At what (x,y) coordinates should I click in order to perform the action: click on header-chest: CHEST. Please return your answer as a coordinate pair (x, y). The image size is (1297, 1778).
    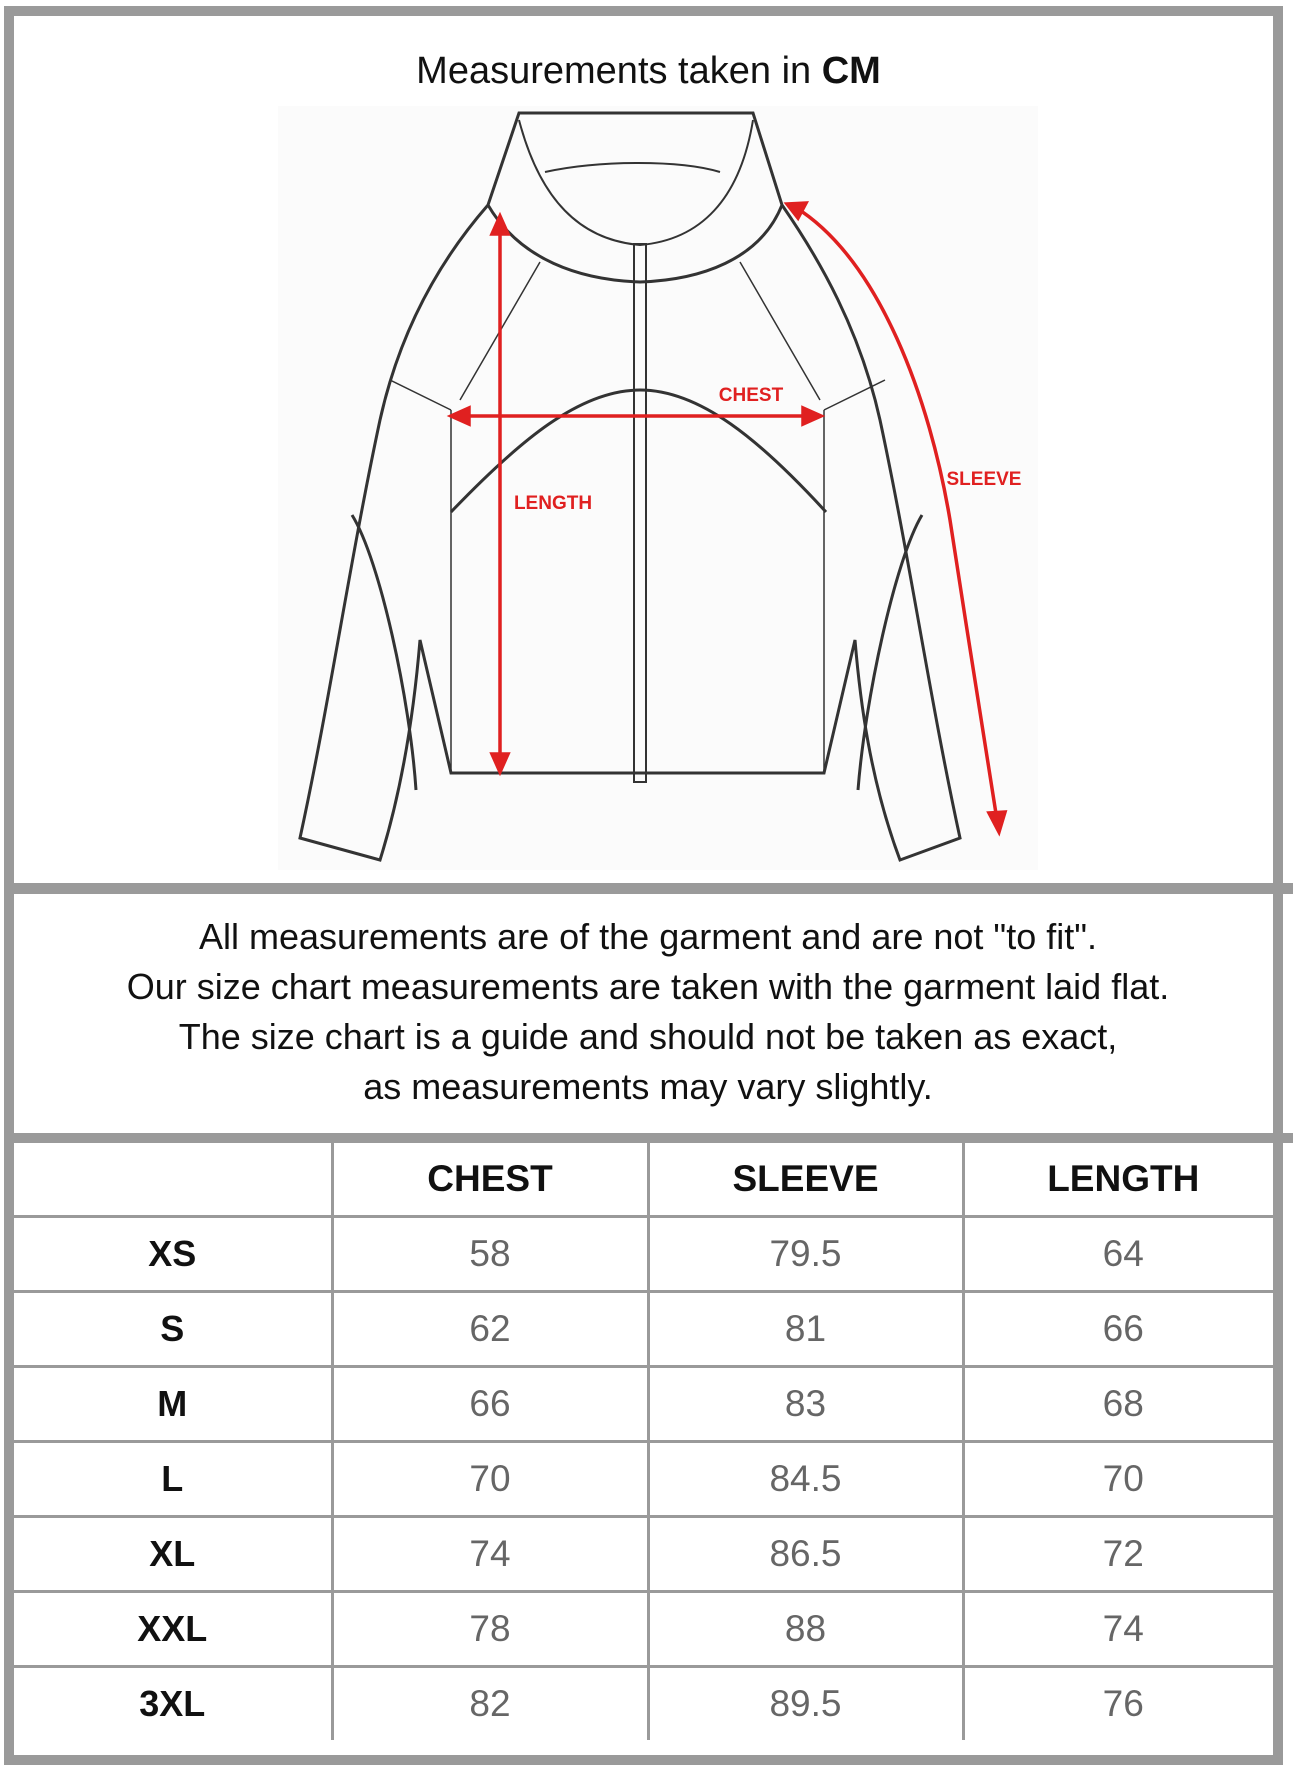
    Looking at the image, I should click on (490, 1180).